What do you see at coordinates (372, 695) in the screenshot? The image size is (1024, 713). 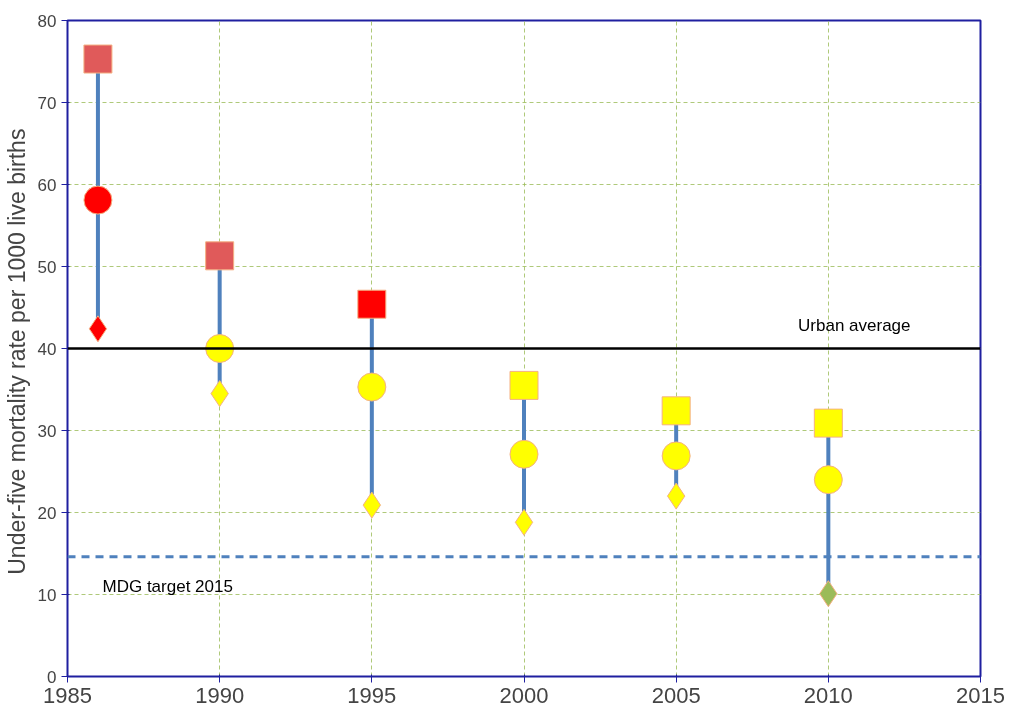 I see `x-tick-label: 1995` at bounding box center [372, 695].